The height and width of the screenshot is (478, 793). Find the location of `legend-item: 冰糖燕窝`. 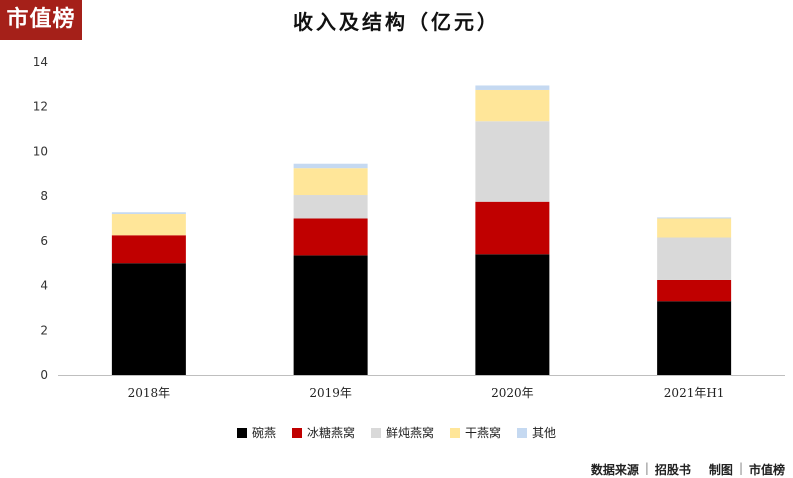

legend-item: 冰糖燕窝 is located at coordinates (323, 432).